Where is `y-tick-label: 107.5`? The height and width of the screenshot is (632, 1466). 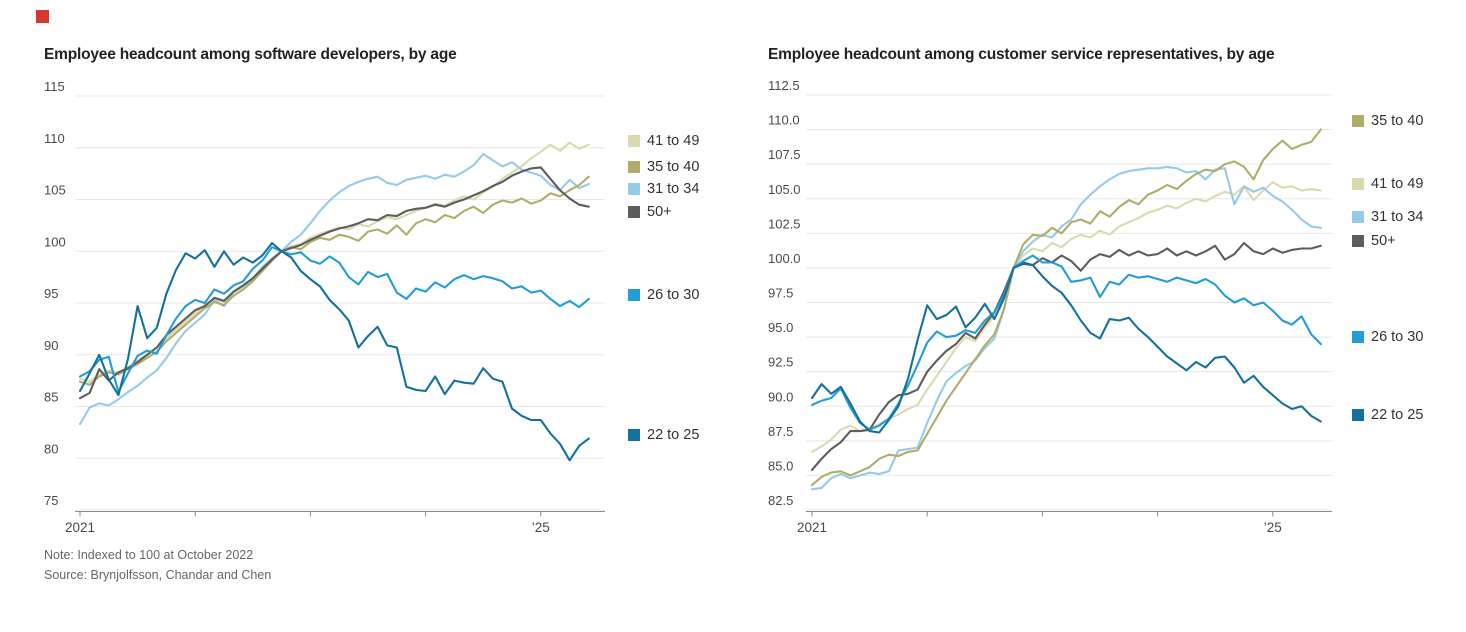
y-tick-label: 107.5 is located at coordinates (784, 154).